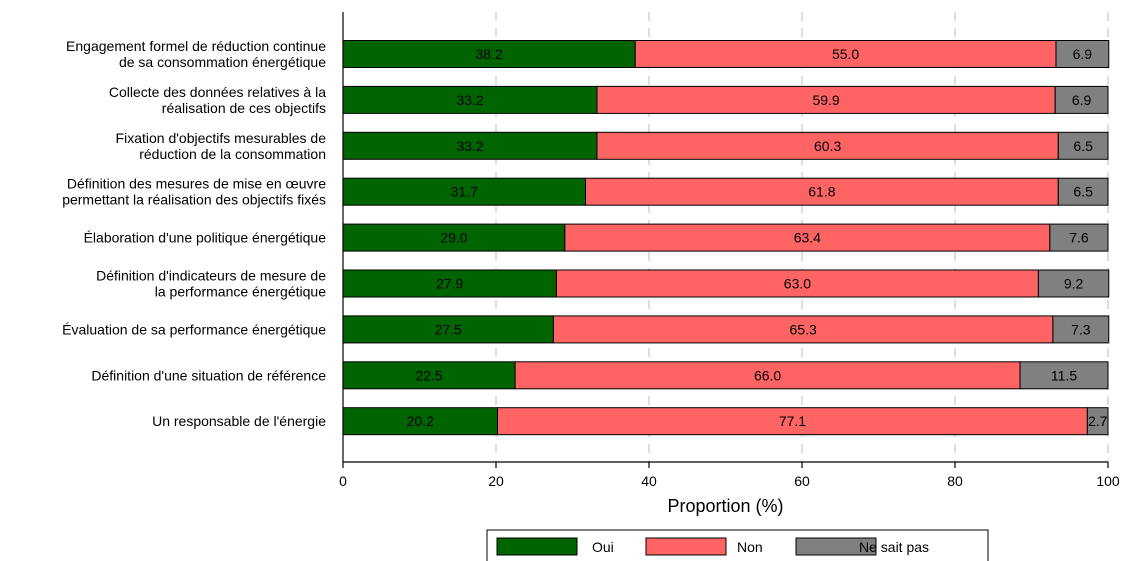 Image resolution: width=1124 pixels, height=561 pixels. I want to click on value-label: 38.2, so click(488, 54).